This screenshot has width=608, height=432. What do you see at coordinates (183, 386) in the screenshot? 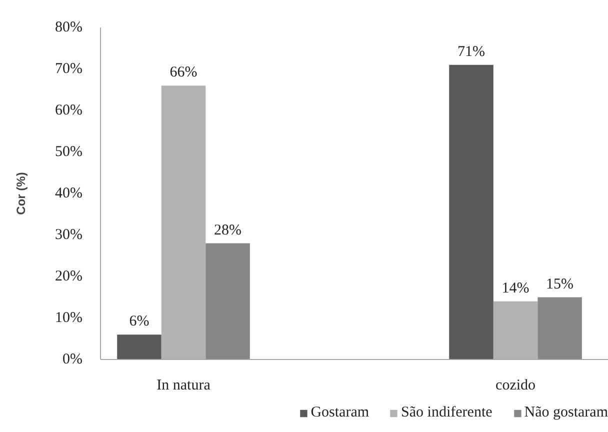
I see `x-tick-label: In natura` at bounding box center [183, 386].